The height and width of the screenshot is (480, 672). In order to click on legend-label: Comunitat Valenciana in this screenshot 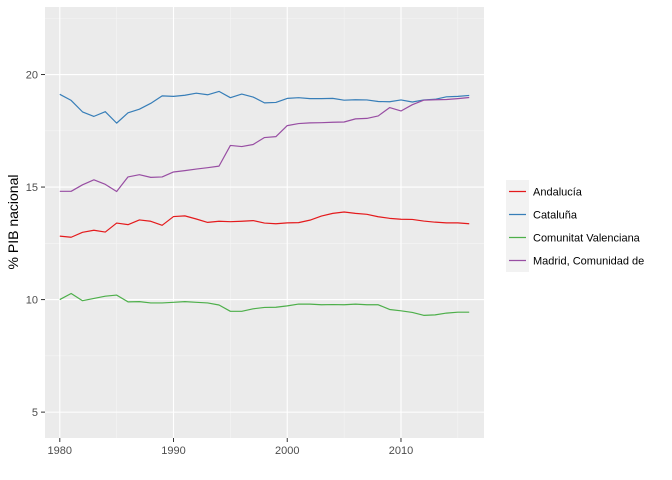, I will do `click(587, 239)`.